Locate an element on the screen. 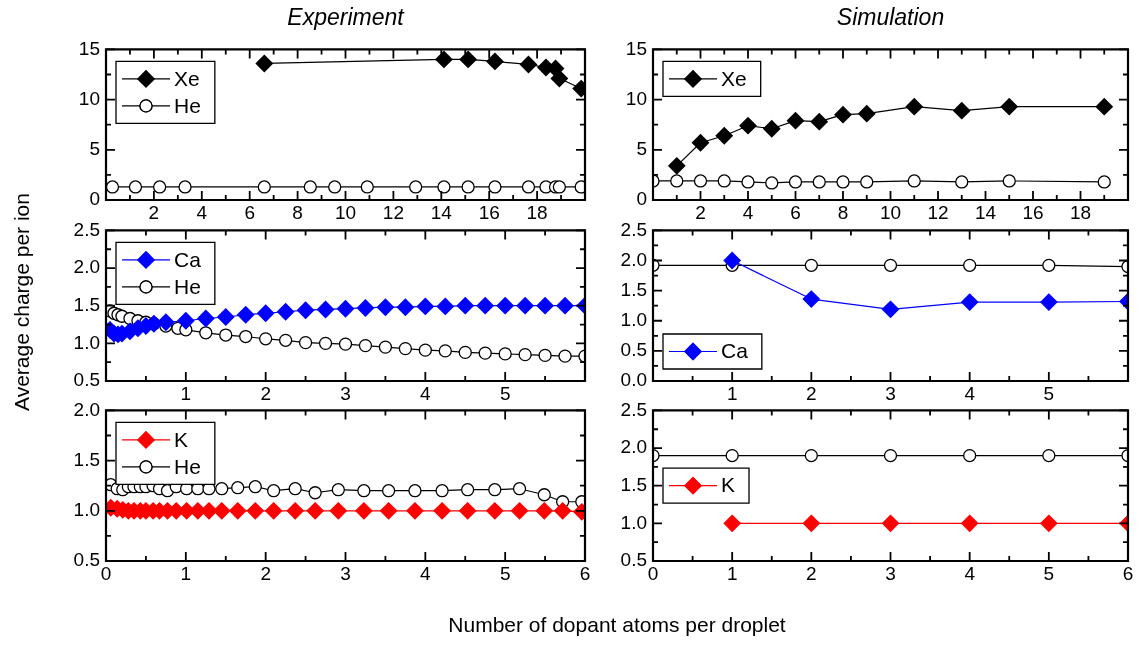  y-tick-label: 5 is located at coordinates (641, 149).